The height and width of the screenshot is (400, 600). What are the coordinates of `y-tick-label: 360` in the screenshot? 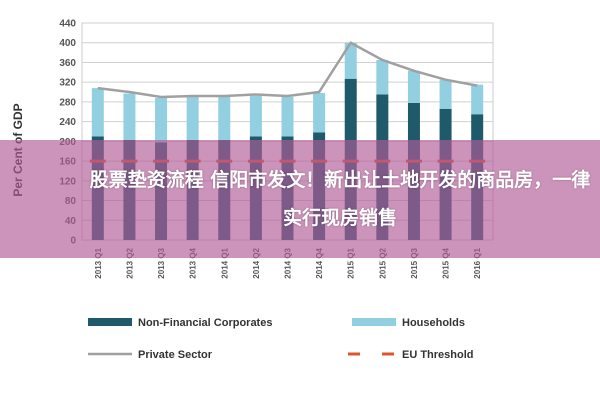 It's located at (67, 63).